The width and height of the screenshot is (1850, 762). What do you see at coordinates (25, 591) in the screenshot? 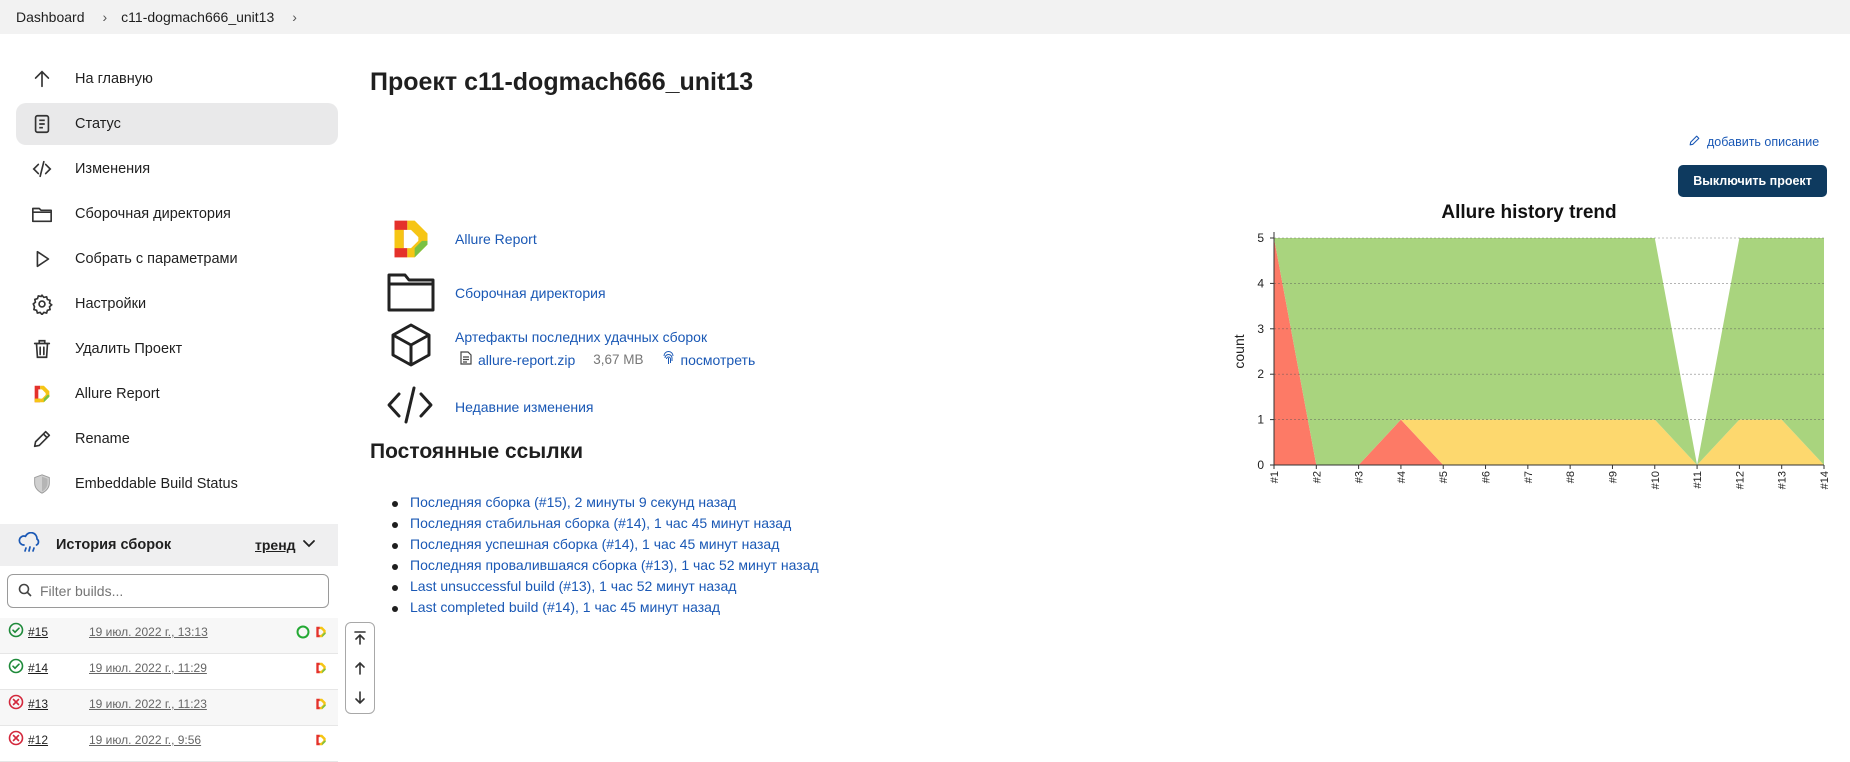
I see `search-icon` at bounding box center [25, 591].